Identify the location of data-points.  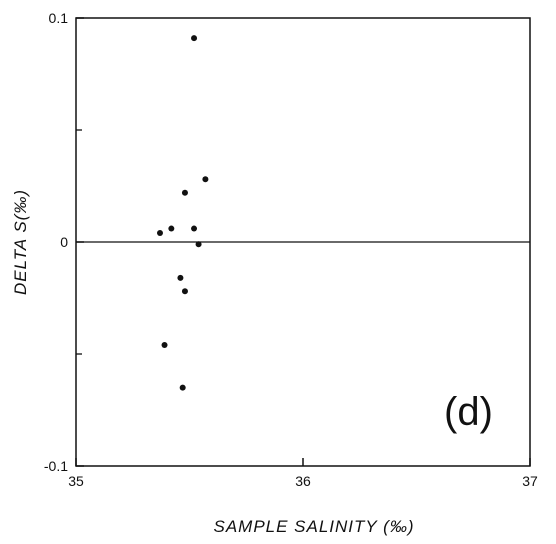
(182, 213).